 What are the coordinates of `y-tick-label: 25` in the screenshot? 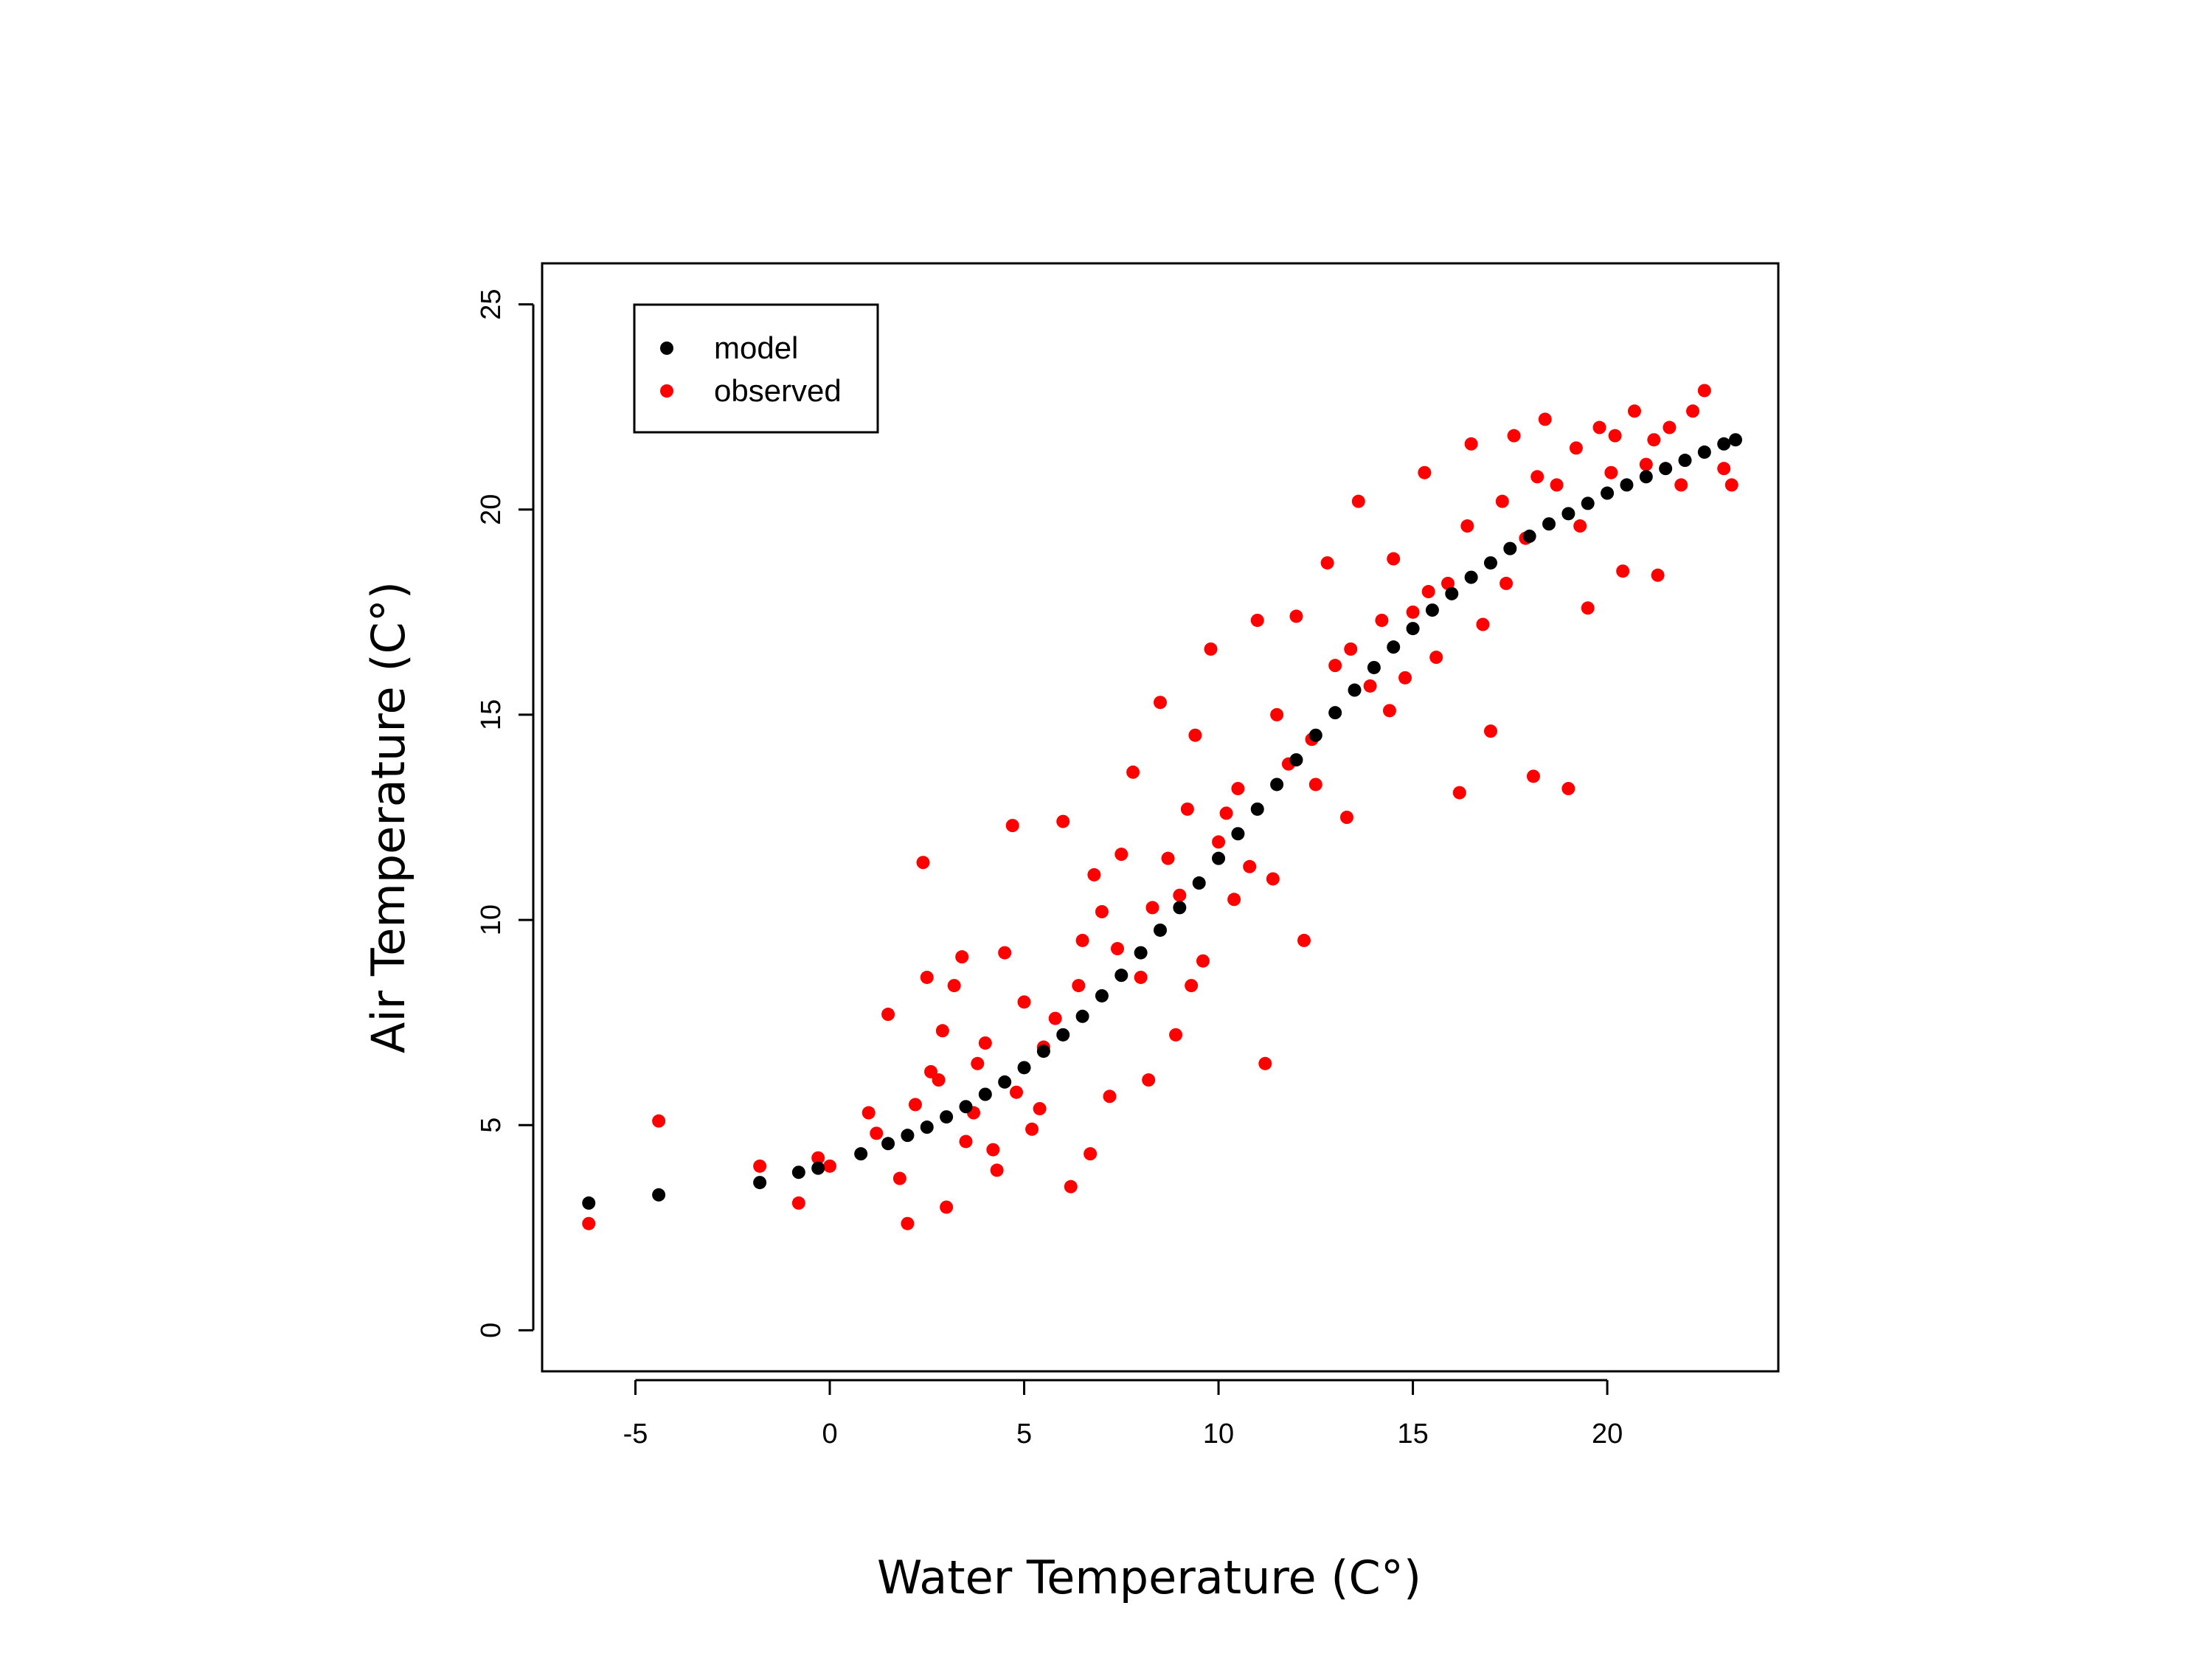 It's located at (492, 303).